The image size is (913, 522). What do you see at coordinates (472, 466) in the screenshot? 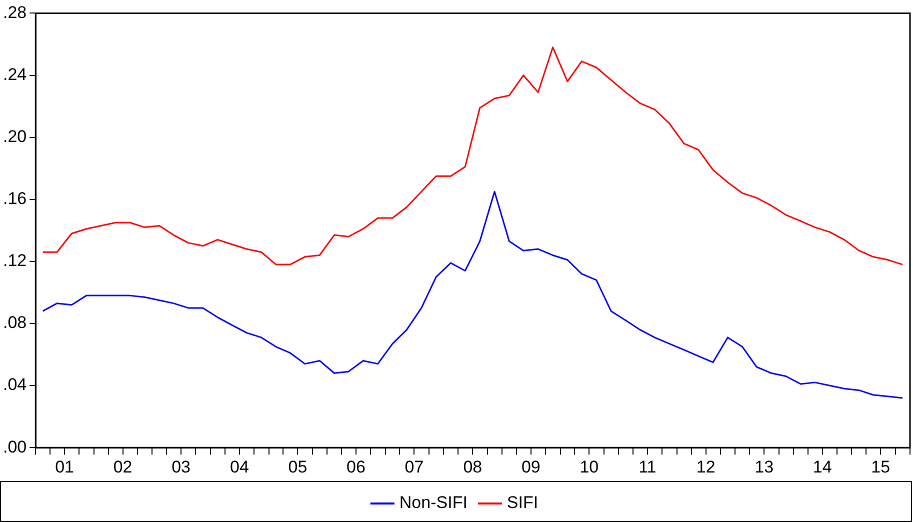
I see `x-tick-label: 08` at bounding box center [472, 466].